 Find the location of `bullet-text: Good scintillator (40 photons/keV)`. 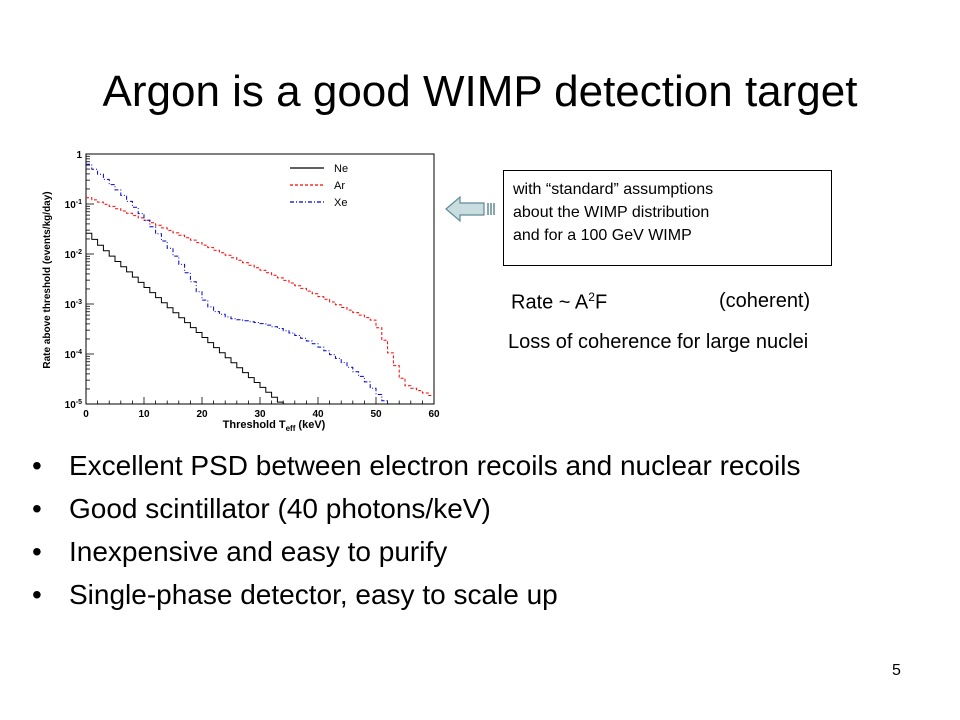

bullet-text: Good scintillator (40 photons/keV) is located at coordinates (280, 508).